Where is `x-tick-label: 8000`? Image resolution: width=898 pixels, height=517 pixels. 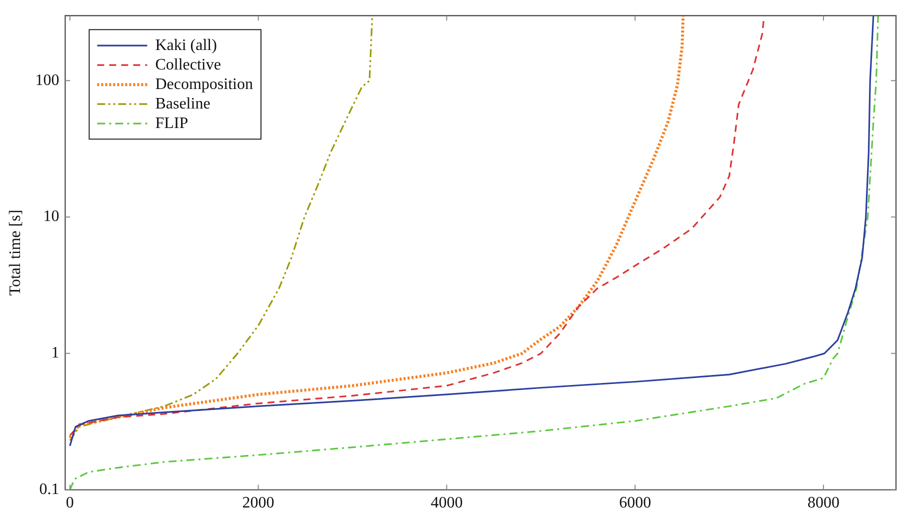
x-tick-label: 8000 is located at coordinates (823, 503).